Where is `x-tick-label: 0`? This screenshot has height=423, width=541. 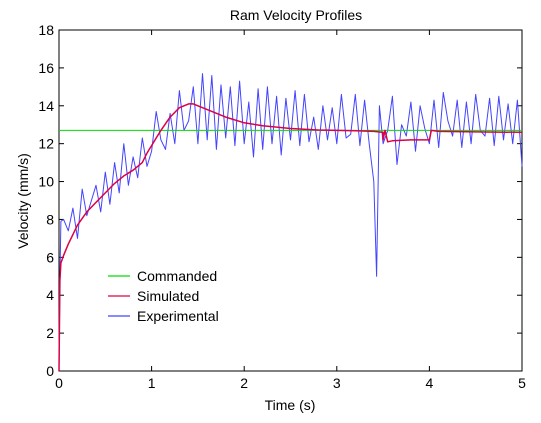
x-tick-label: 0 is located at coordinates (59, 383).